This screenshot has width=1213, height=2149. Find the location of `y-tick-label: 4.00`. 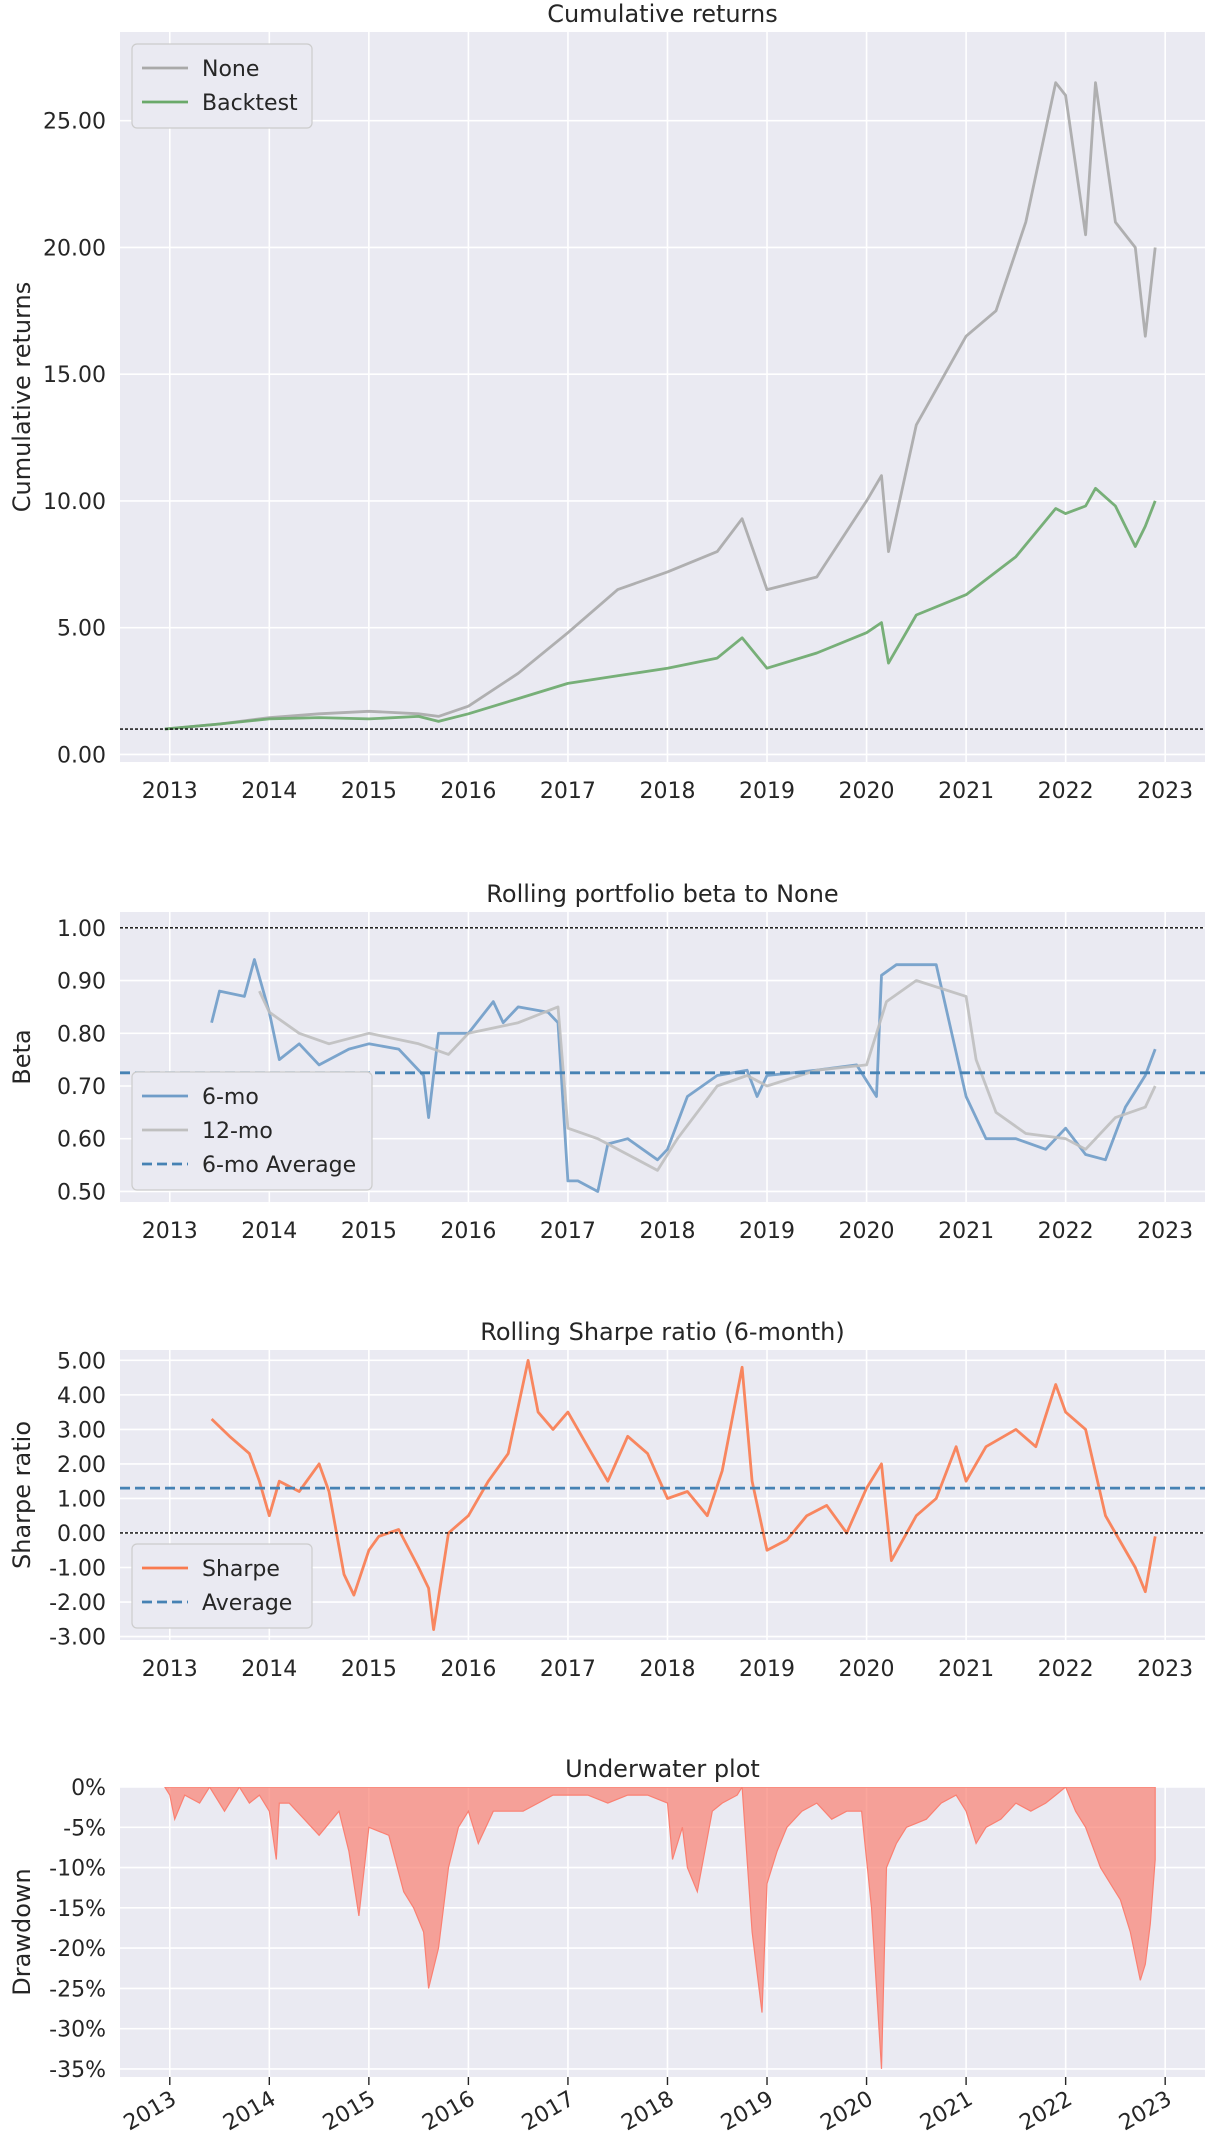

y-tick-label: 4.00 is located at coordinates (81, 1396).